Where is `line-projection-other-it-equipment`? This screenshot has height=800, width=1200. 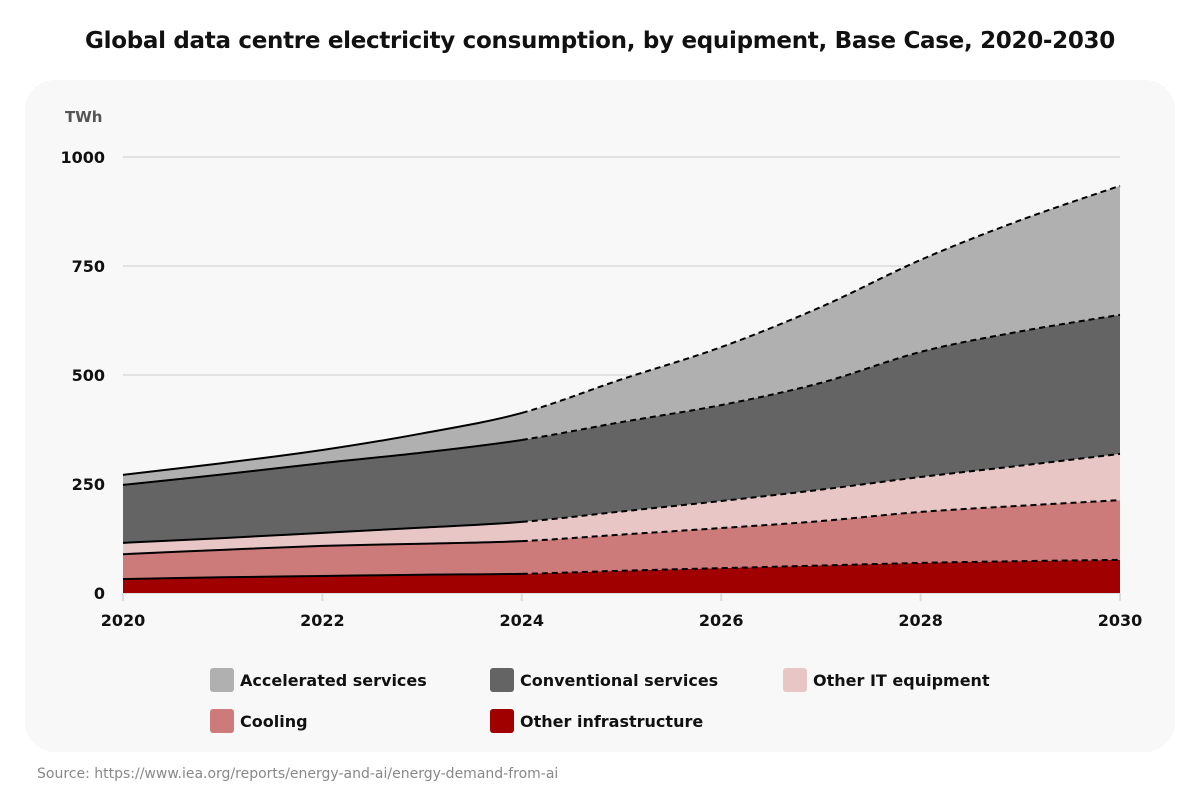 line-projection-other-it-equipment is located at coordinates (821, 487).